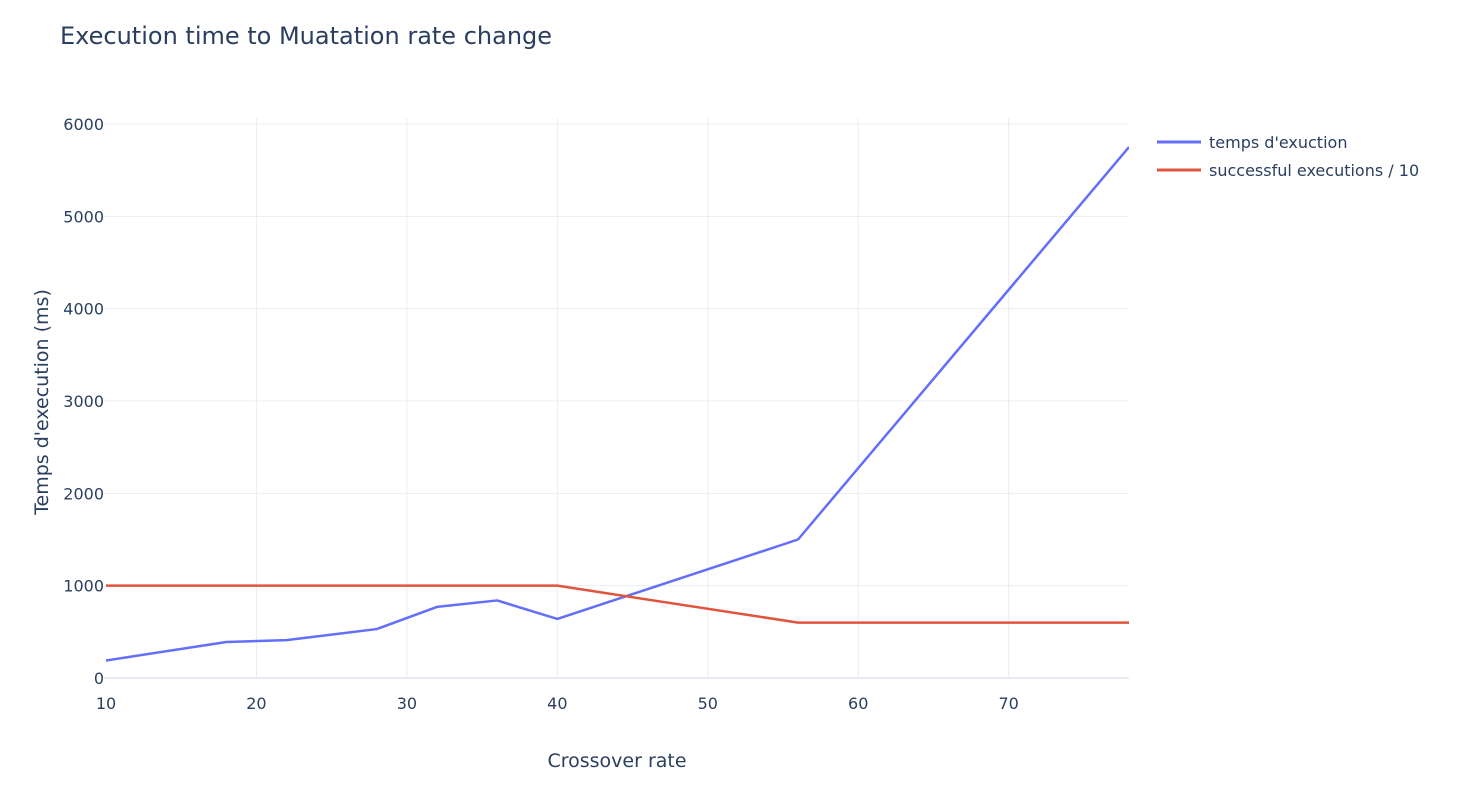 The height and width of the screenshot is (812, 1459). Describe the element at coordinates (83, 586) in the screenshot. I see `y-tick-label: 1000` at that location.